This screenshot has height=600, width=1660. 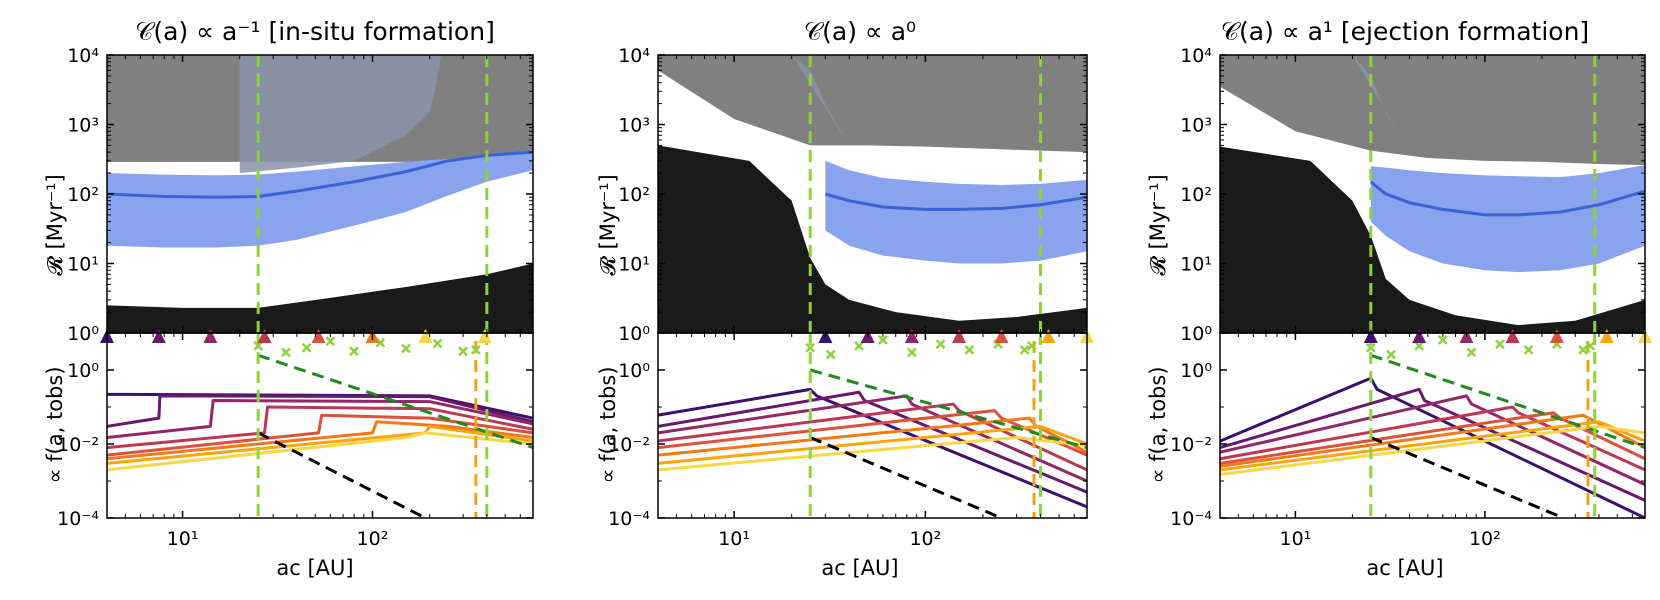 What do you see at coordinates (83, 265) in the screenshot?
I see `y-tick-label-upper: 10¹` at bounding box center [83, 265].